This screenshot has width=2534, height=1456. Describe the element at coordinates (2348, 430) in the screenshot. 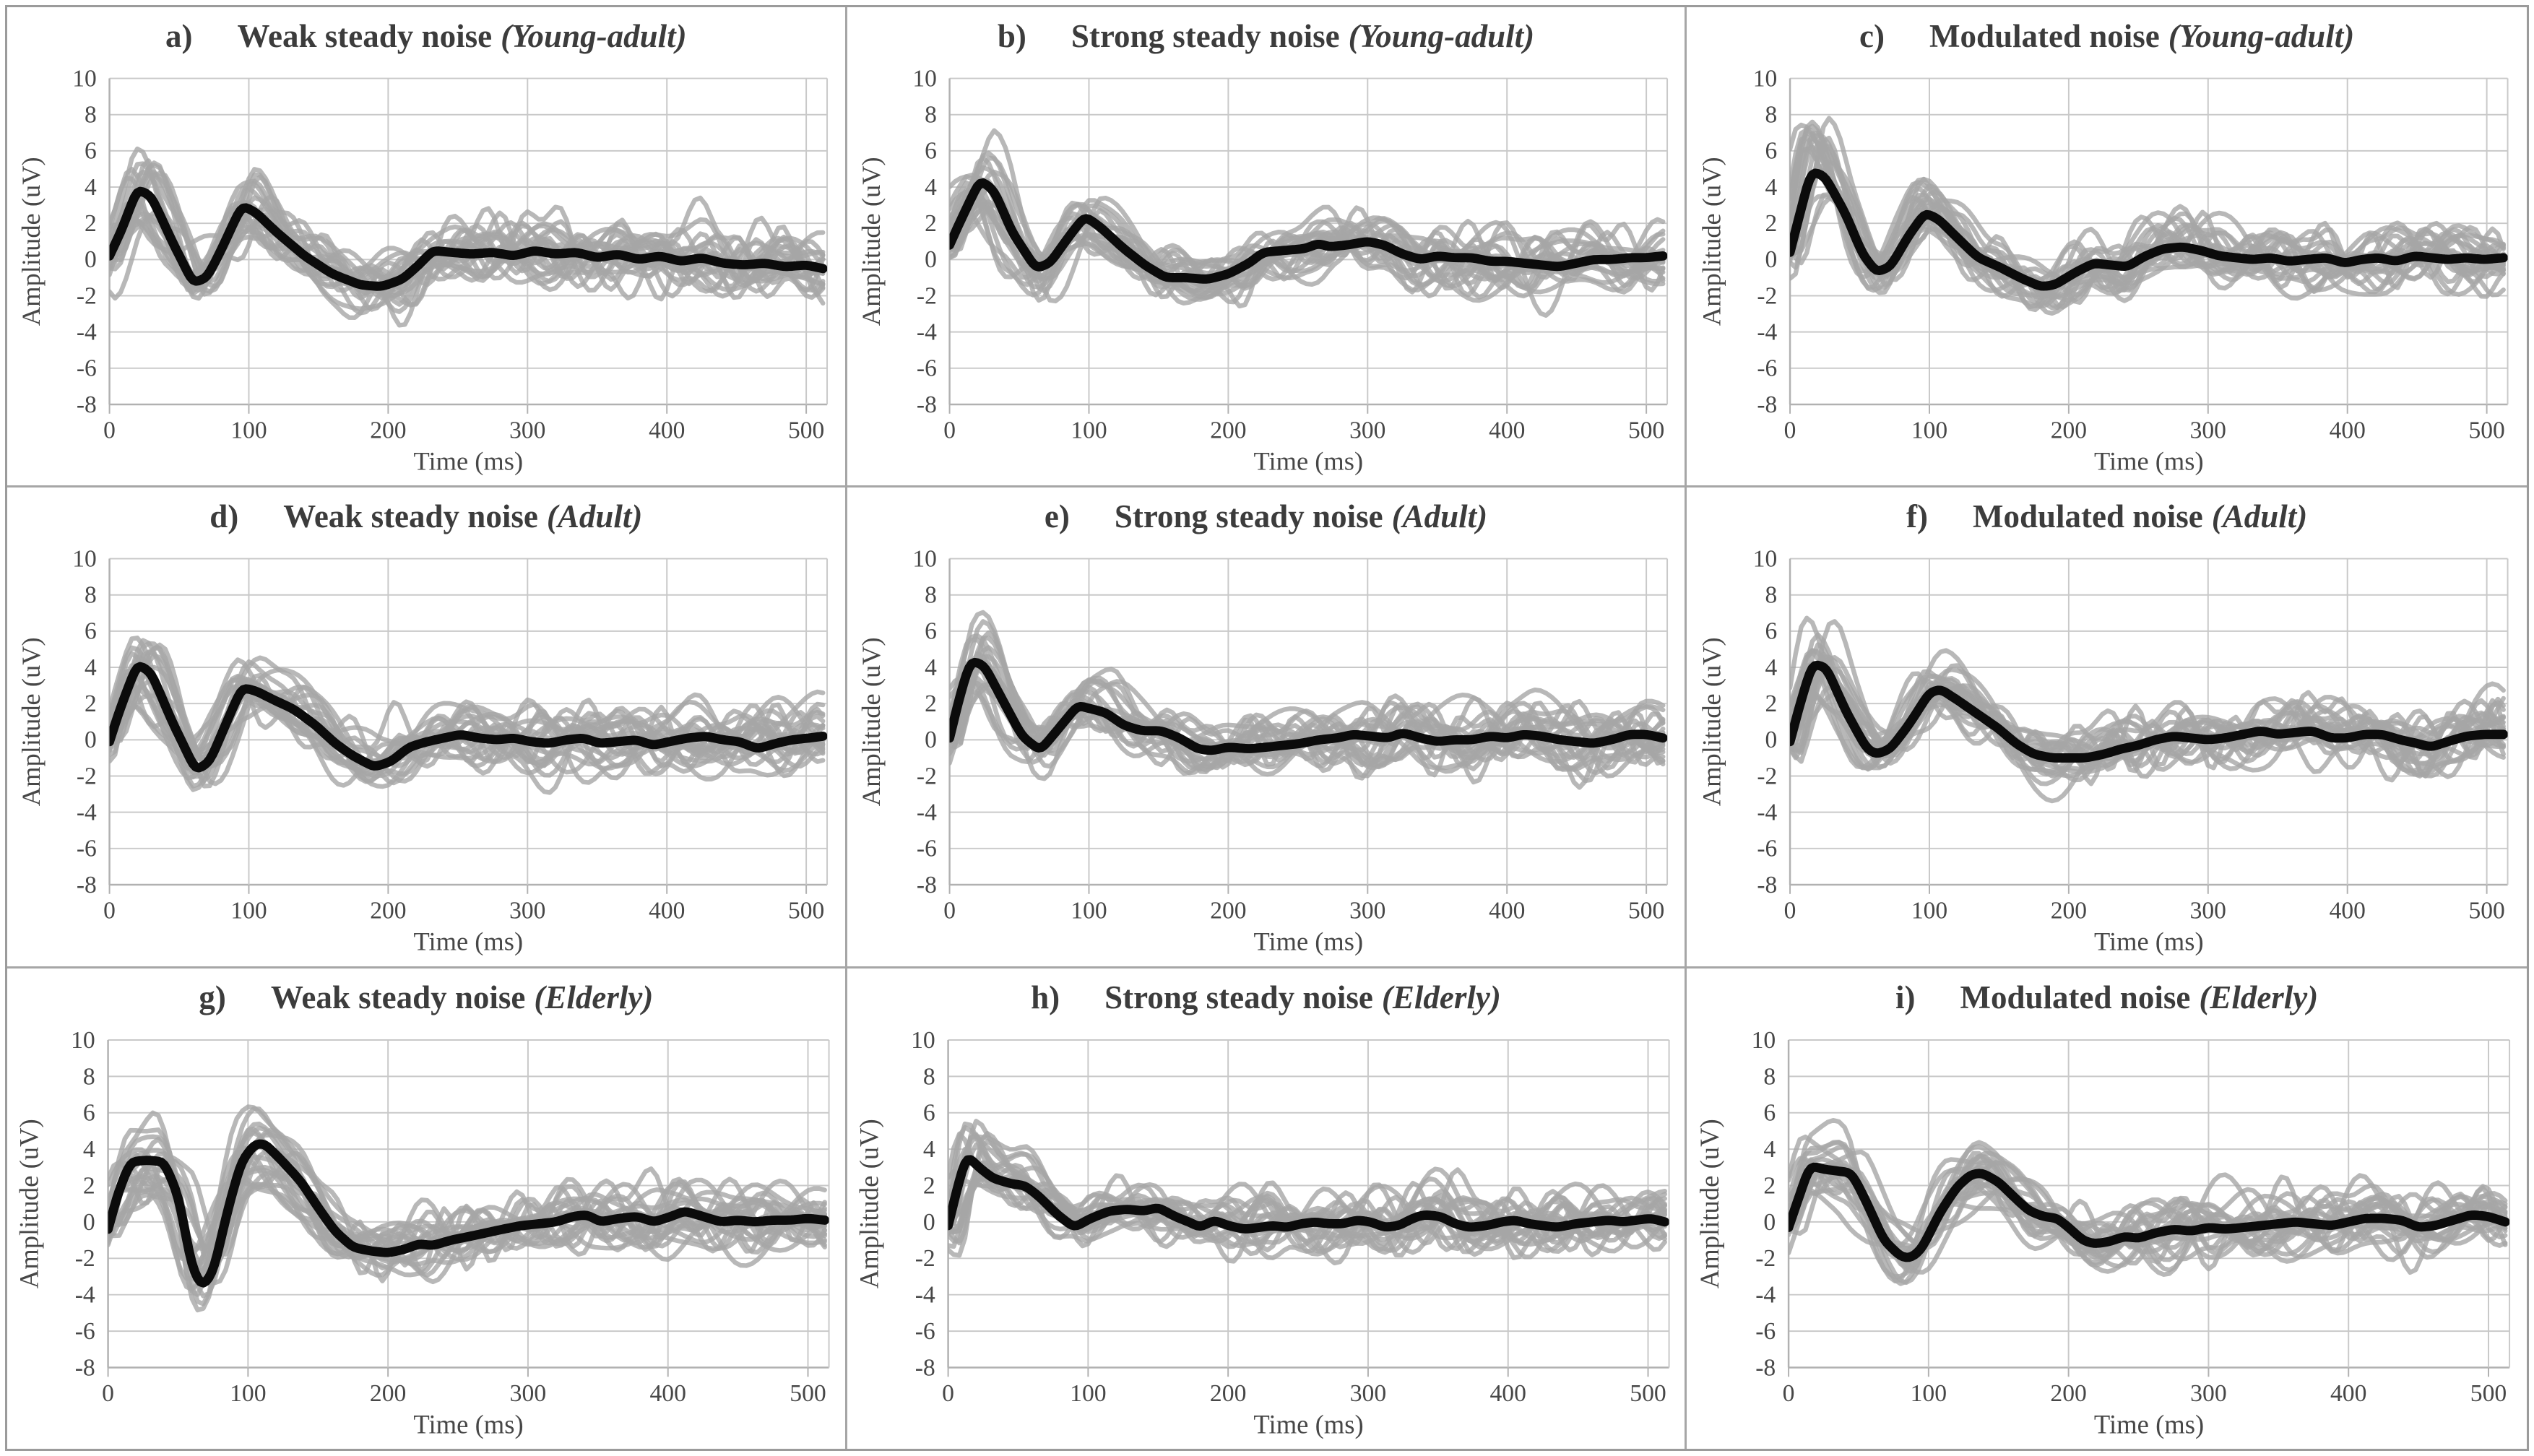

I see `x-tick-label: 400` at that location.